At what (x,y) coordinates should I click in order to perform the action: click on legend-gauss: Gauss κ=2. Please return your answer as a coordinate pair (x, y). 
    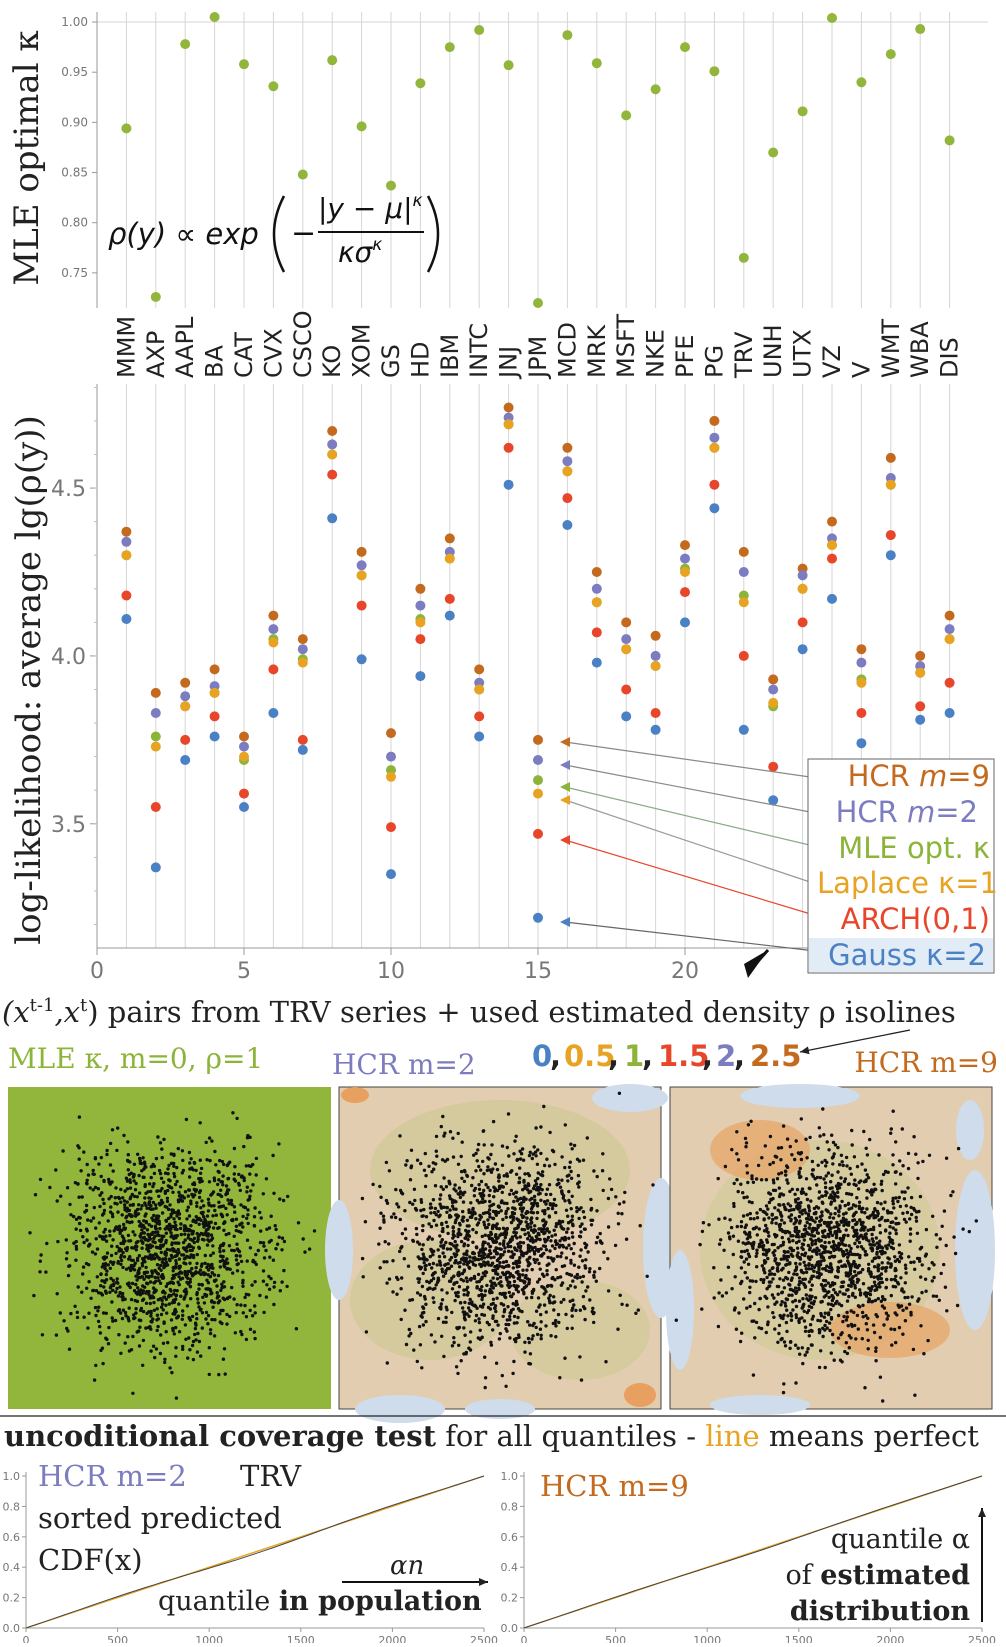
    Looking at the image, I should click on (907, 955).